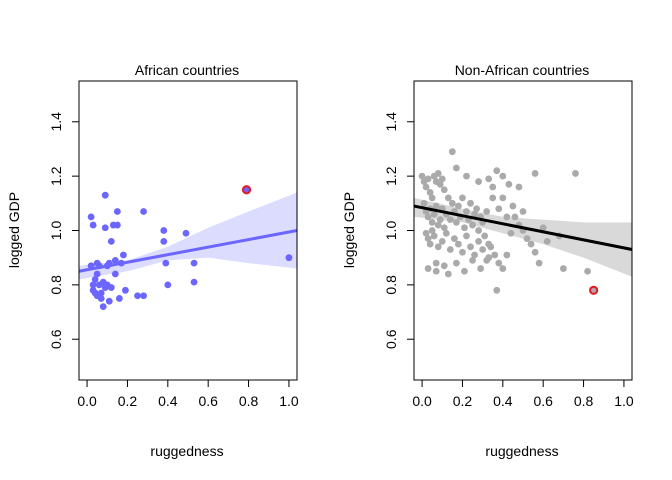 This screenshot has width=672, height=480. I want to click on x-tick-label: 0.2, so click(463, 401).